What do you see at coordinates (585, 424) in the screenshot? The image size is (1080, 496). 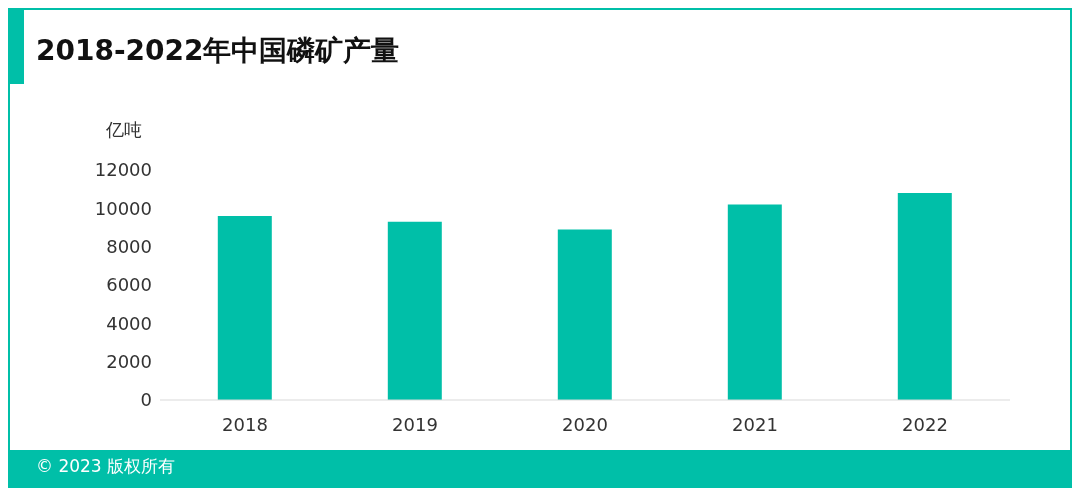 I see `x-tick-label: 2020` at bounding box center [585, 424].